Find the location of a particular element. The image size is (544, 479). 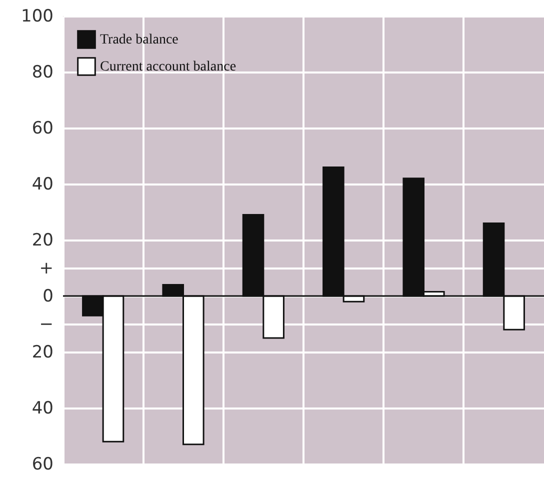

y-tick-label: + is located at coordinates (46, 268).